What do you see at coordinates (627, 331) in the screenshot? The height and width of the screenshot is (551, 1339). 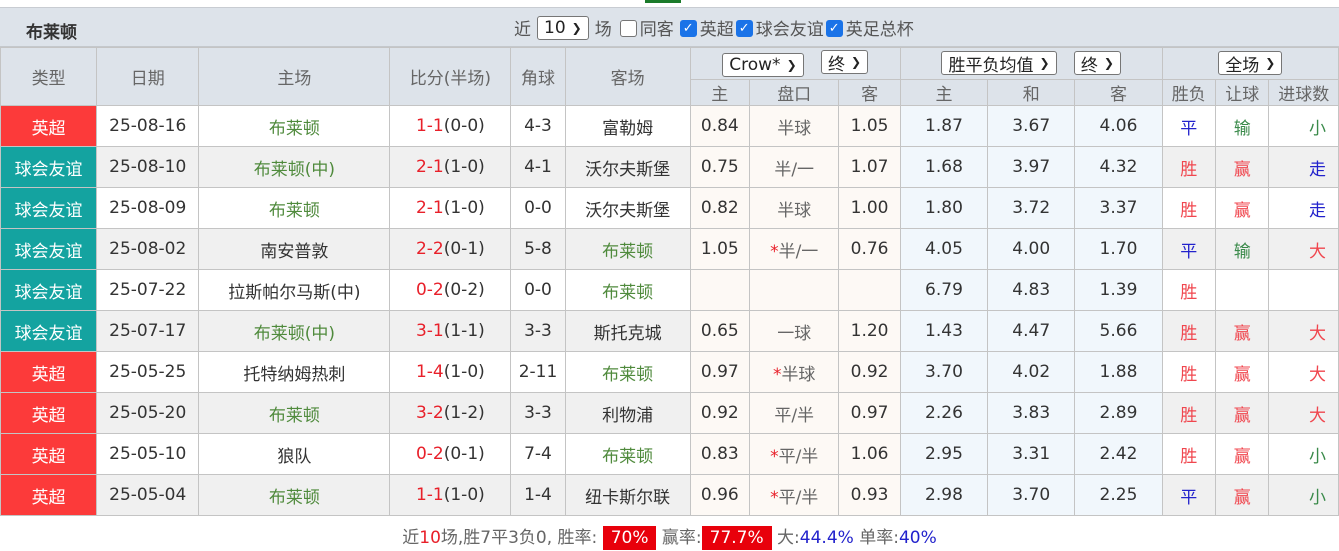 I see `away-team: 斯托克城` at bounding box center [627, 331].